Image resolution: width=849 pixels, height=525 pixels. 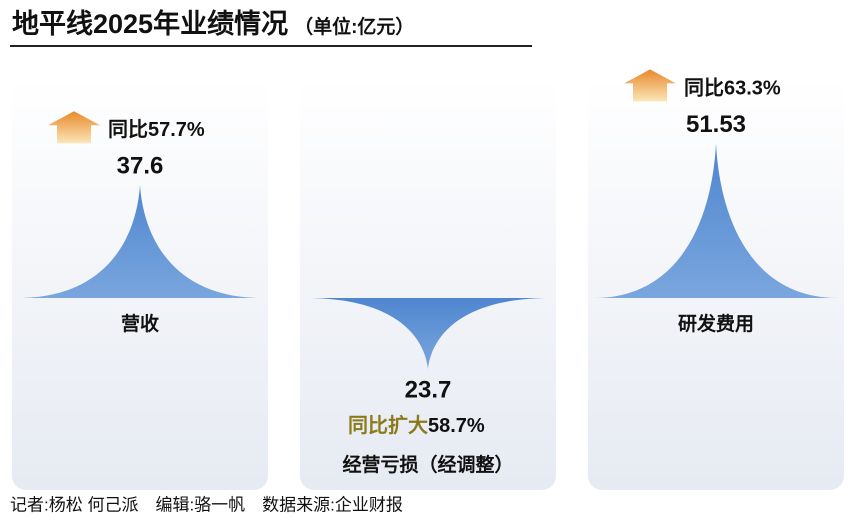 I want to click on change-rate: 57.7%, so click(x=176, y=130).